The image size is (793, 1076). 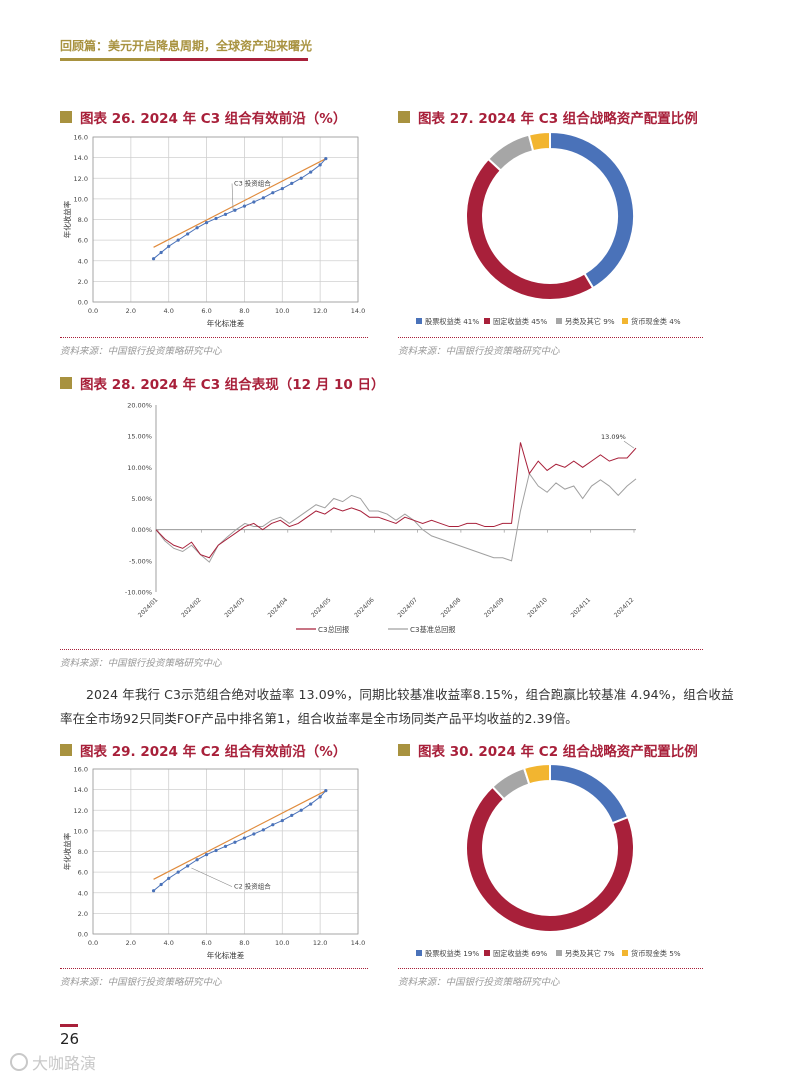 I want to click on x-tick-label: 2024/09, so click(x=494, y=607).